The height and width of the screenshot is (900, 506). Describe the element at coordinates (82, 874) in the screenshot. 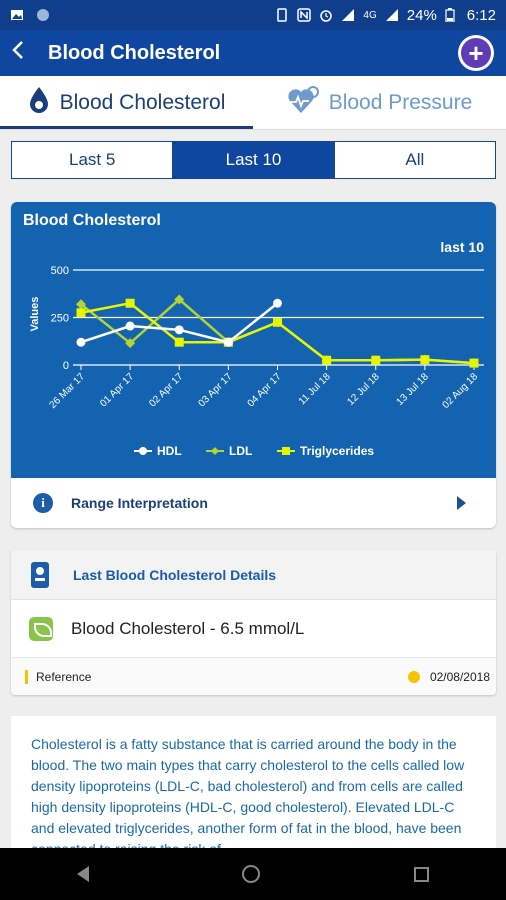

I see `nav-back-icon` at that location.